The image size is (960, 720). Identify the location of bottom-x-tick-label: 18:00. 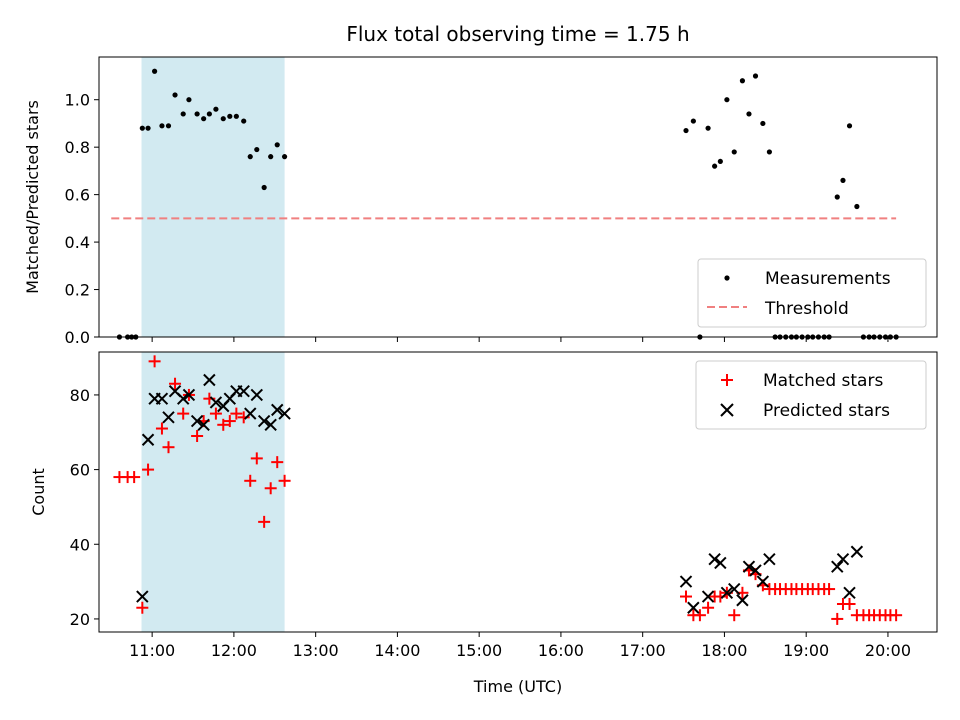
(724, 650).